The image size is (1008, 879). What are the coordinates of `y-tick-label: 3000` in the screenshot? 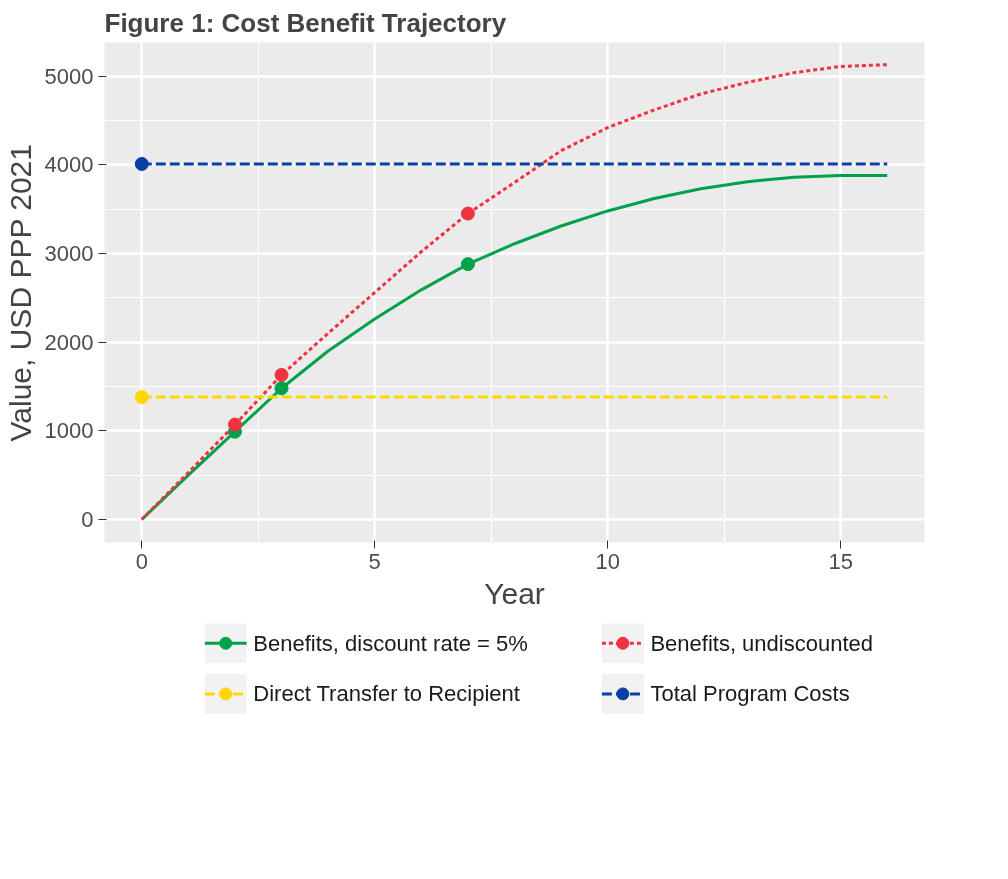 It's located at (69, 253).